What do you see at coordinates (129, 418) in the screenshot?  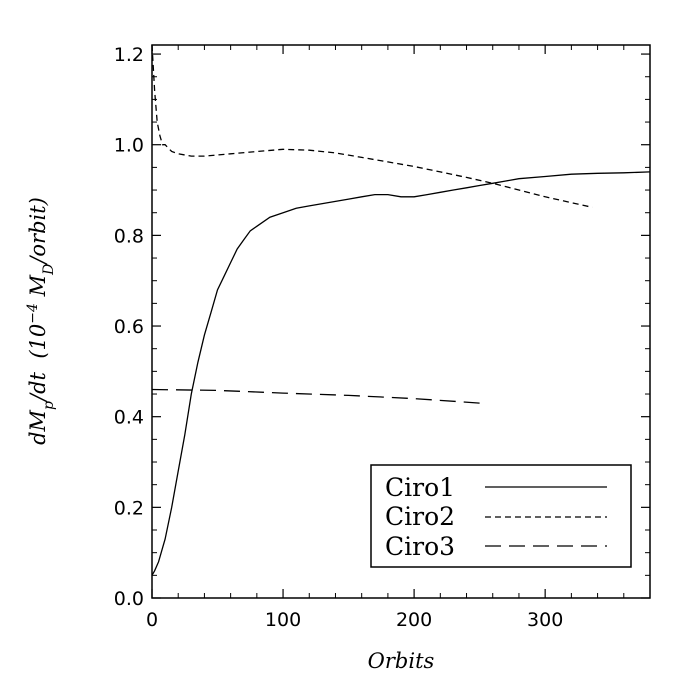 I see `y-tick-label: 0.4` at bounding box center [129, 418].